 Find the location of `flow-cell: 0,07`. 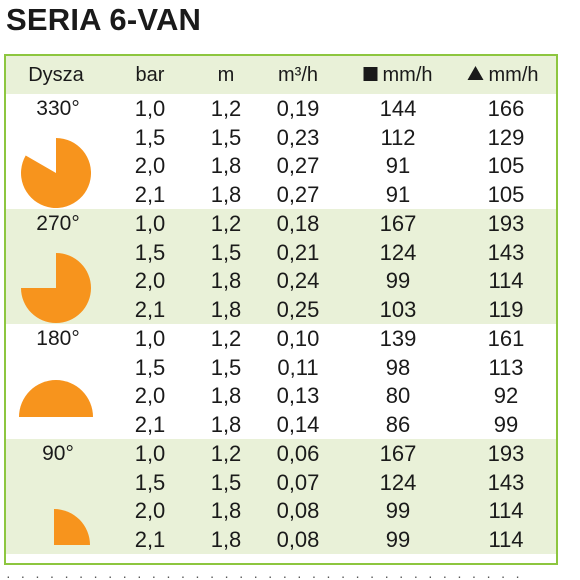

flow-cell: 0,07 is located at coordinates (298, 482).